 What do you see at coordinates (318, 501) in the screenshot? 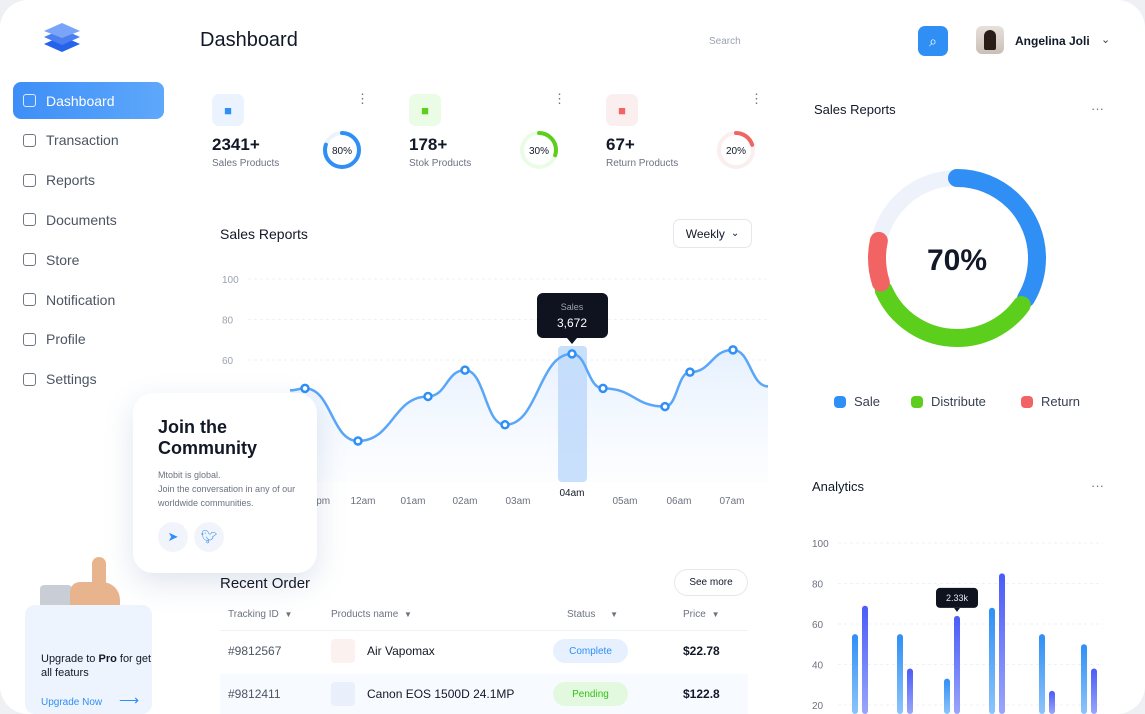
I see `x-tick-label: 11pm` at bounding box center [318, 501].